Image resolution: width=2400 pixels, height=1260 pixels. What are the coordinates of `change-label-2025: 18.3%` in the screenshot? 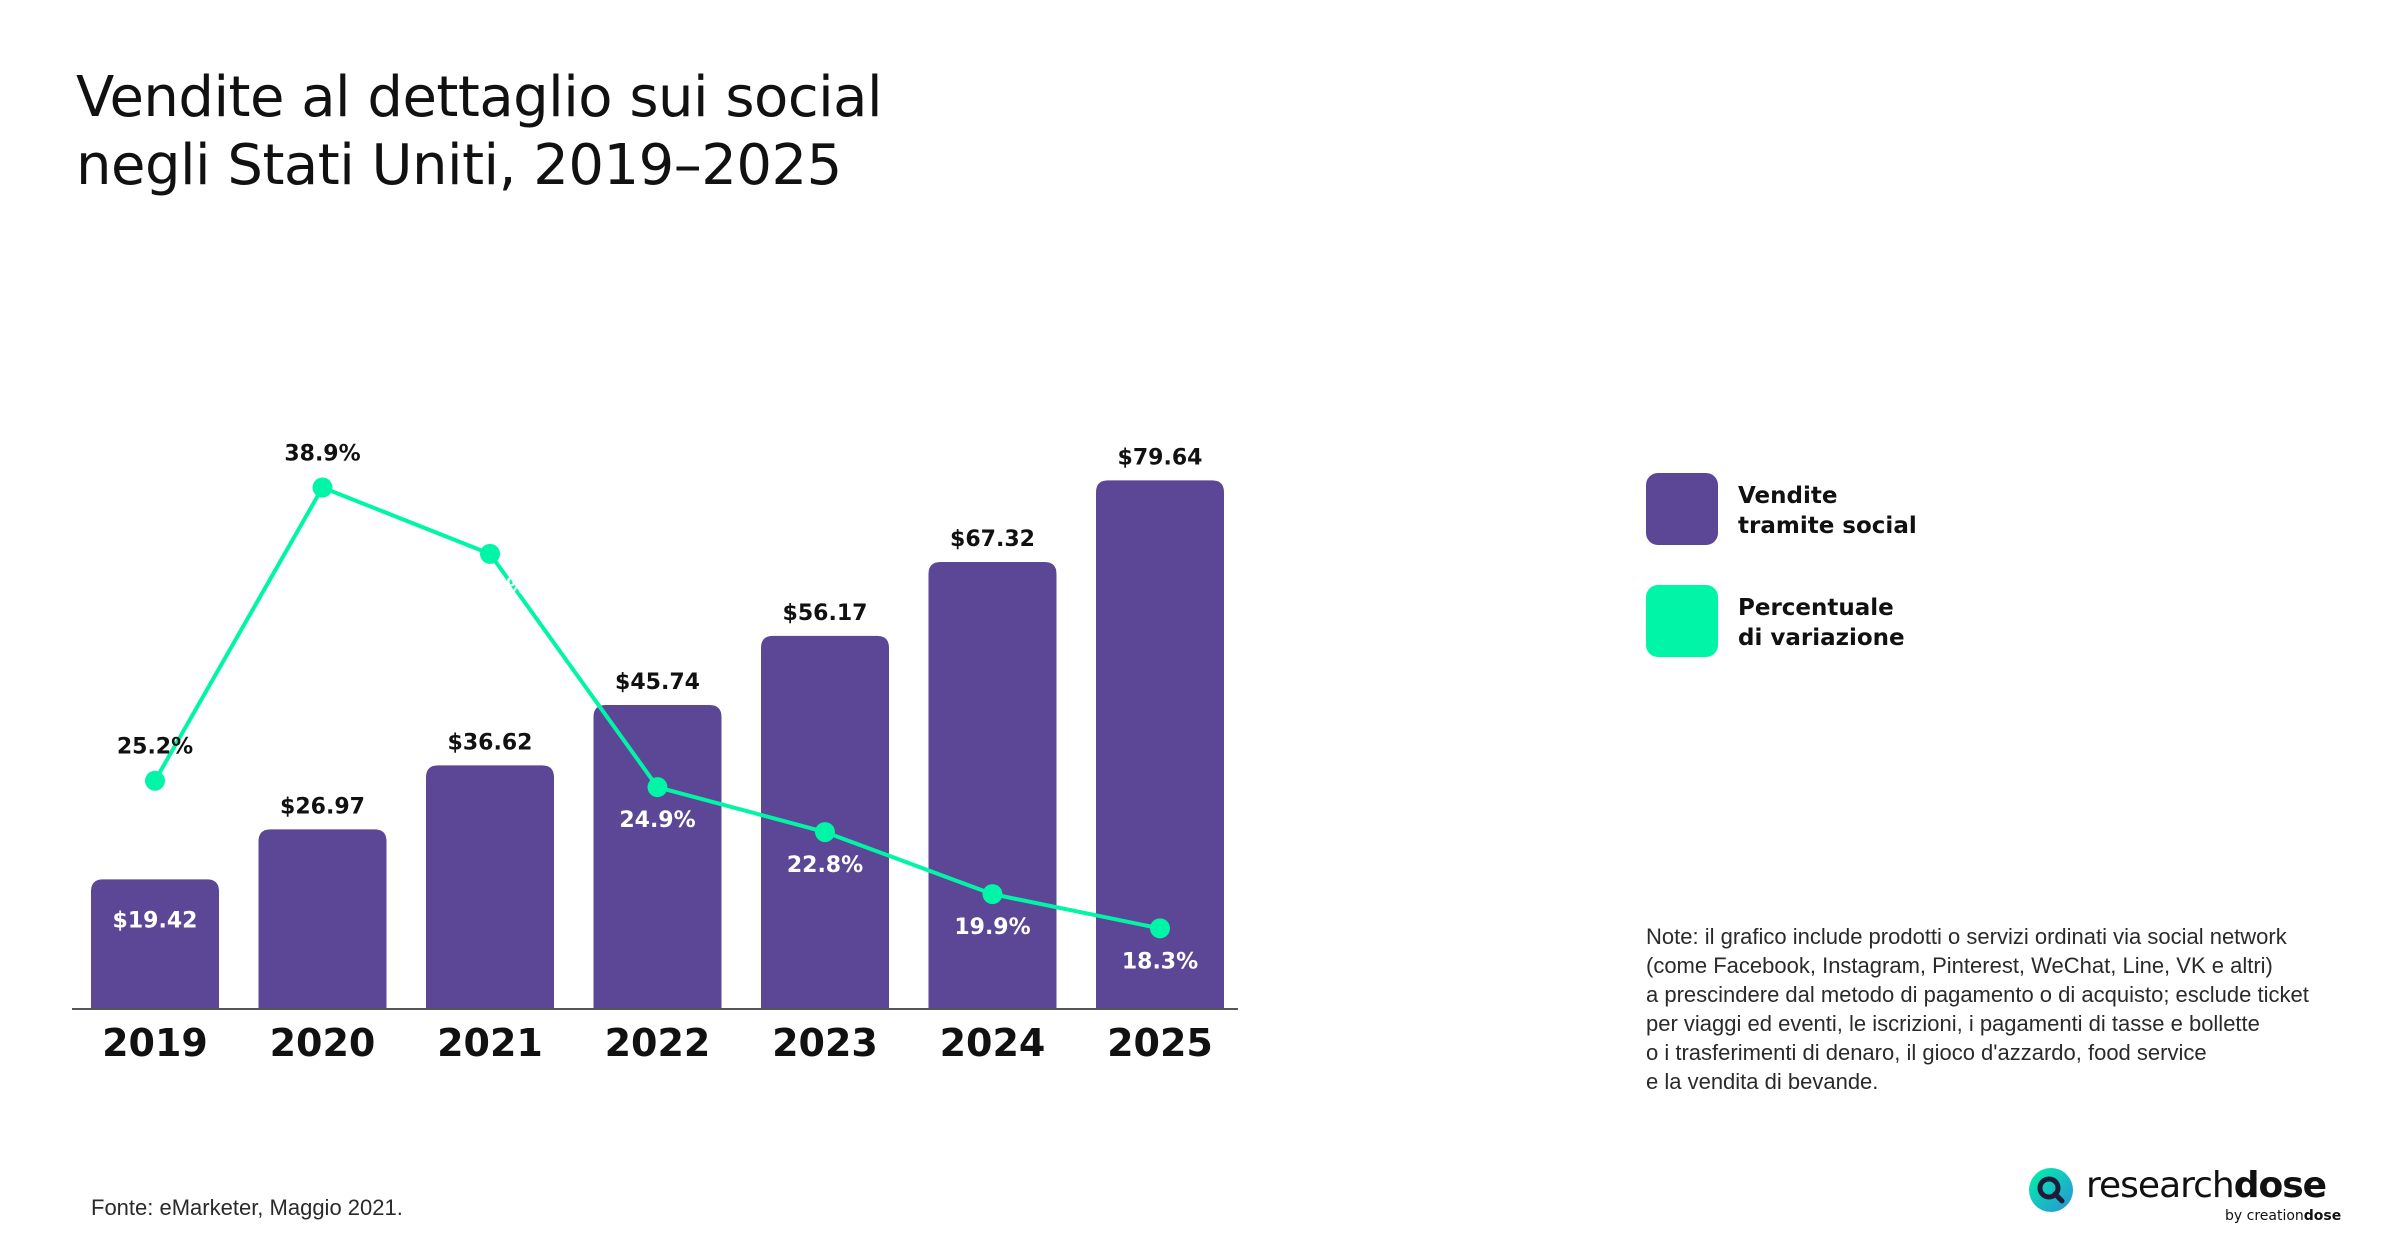 It's located at (1160, 961).